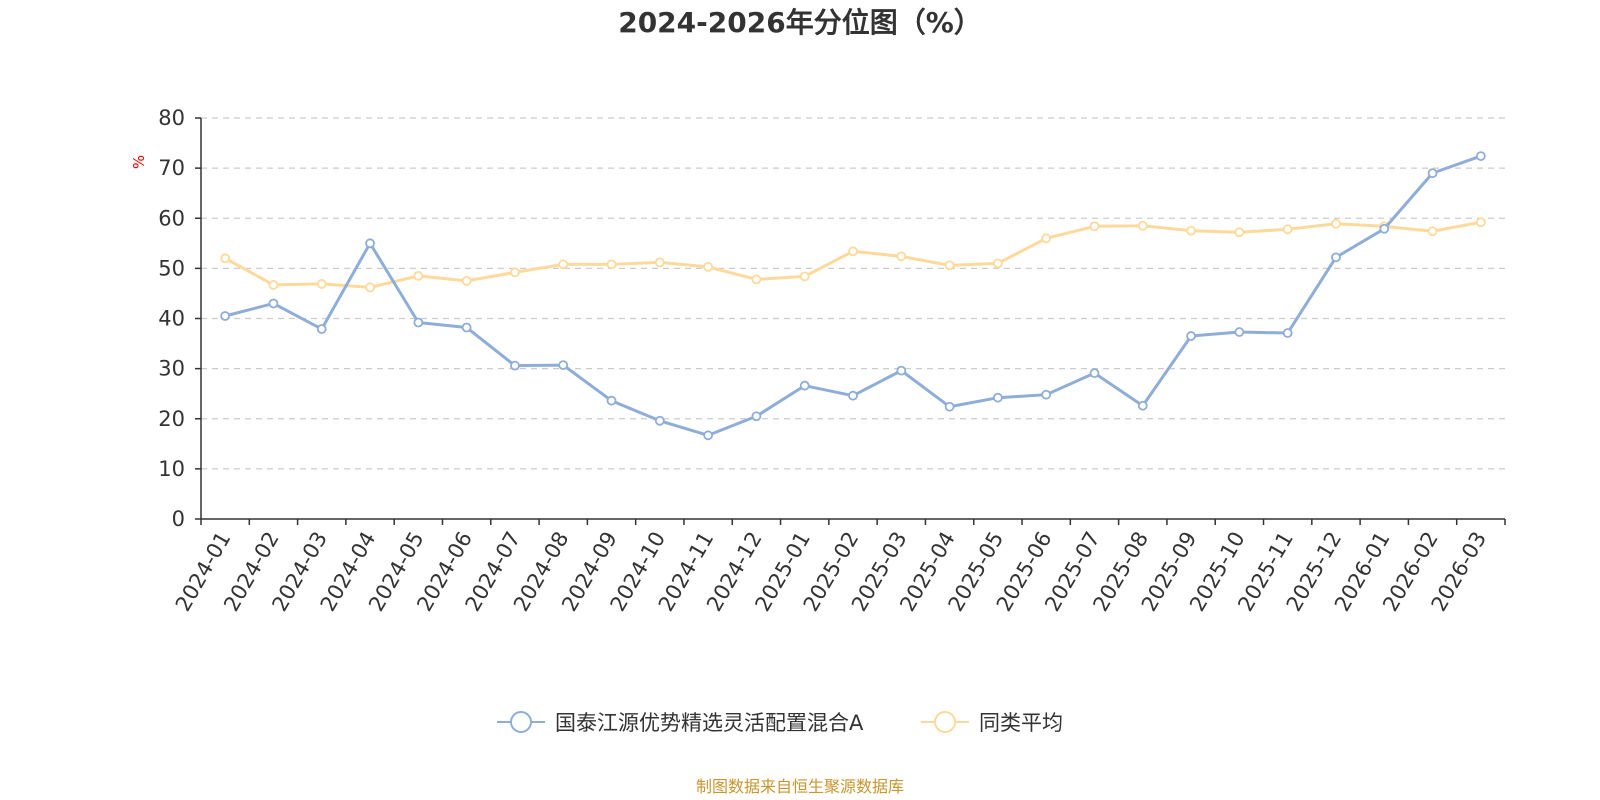  I want to click on y-axis-ticks: 0 10 20 30 40 50 60 70 80, so click(179, 318).